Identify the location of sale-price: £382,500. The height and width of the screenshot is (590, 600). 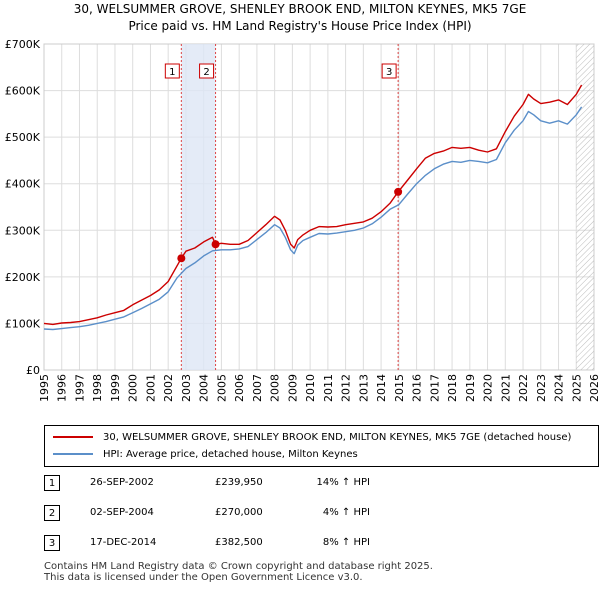
(239, 542).